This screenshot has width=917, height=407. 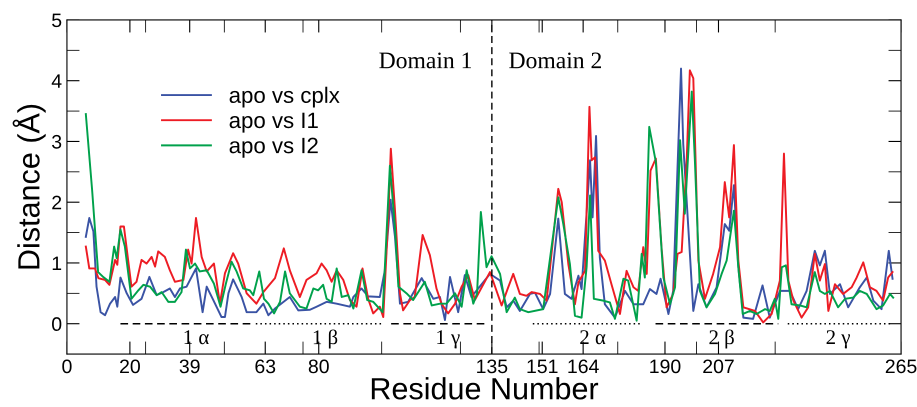 What do you see at coordinates (285, 97) in the screenshot?
I see `legend-label: apo vs cplx` at bounding box center [285, 97].